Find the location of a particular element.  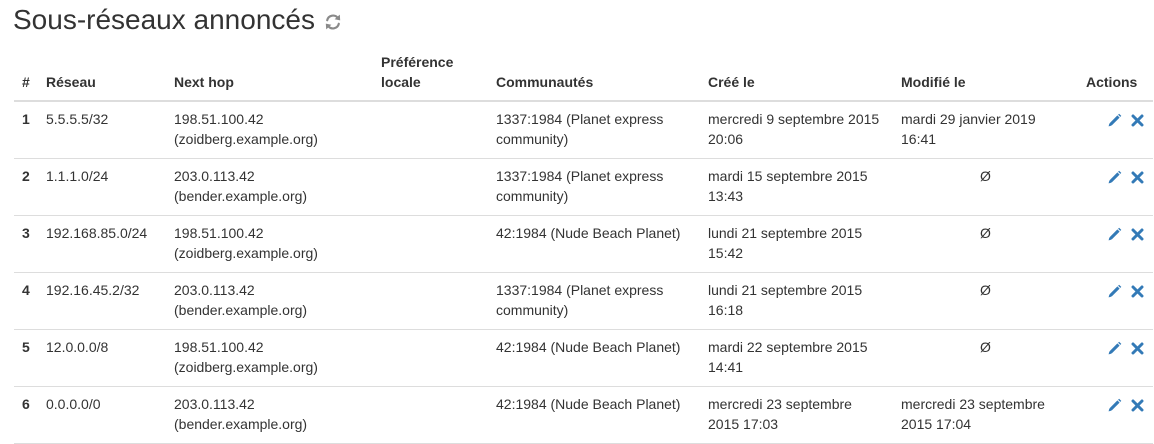

cell-cree: lundi 21 septembre 2015 15:42 is located at coordinates (796, 244).